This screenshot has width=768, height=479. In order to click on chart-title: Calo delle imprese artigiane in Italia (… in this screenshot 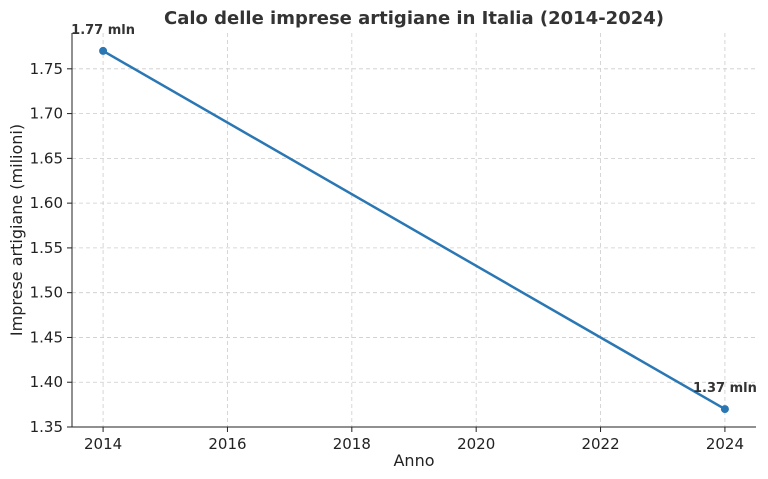, I will do `click(414, 18)`.